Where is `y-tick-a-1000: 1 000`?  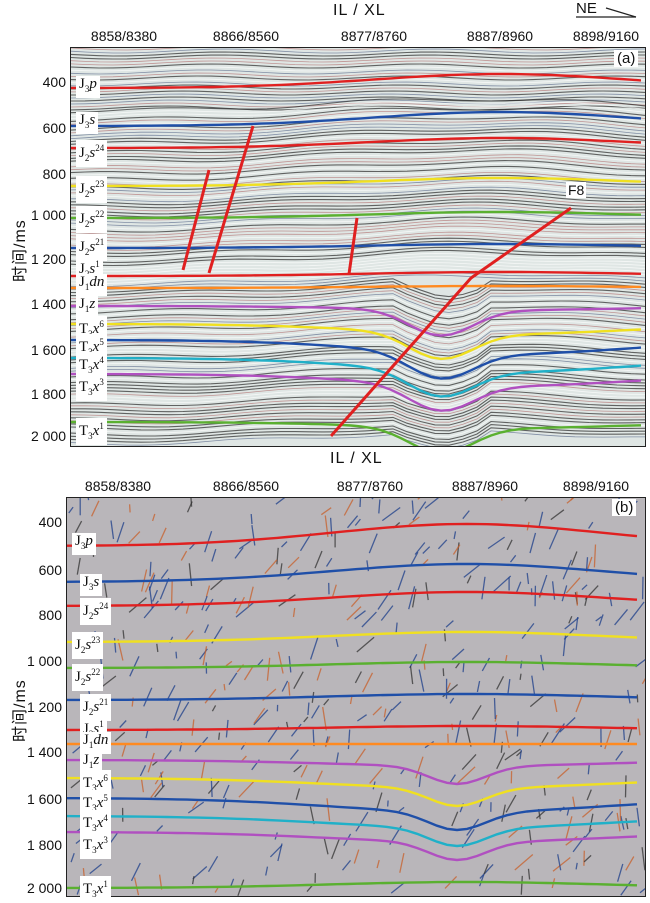
y-tick-a-1000: 1 000 is located at coordinates (44, 215).